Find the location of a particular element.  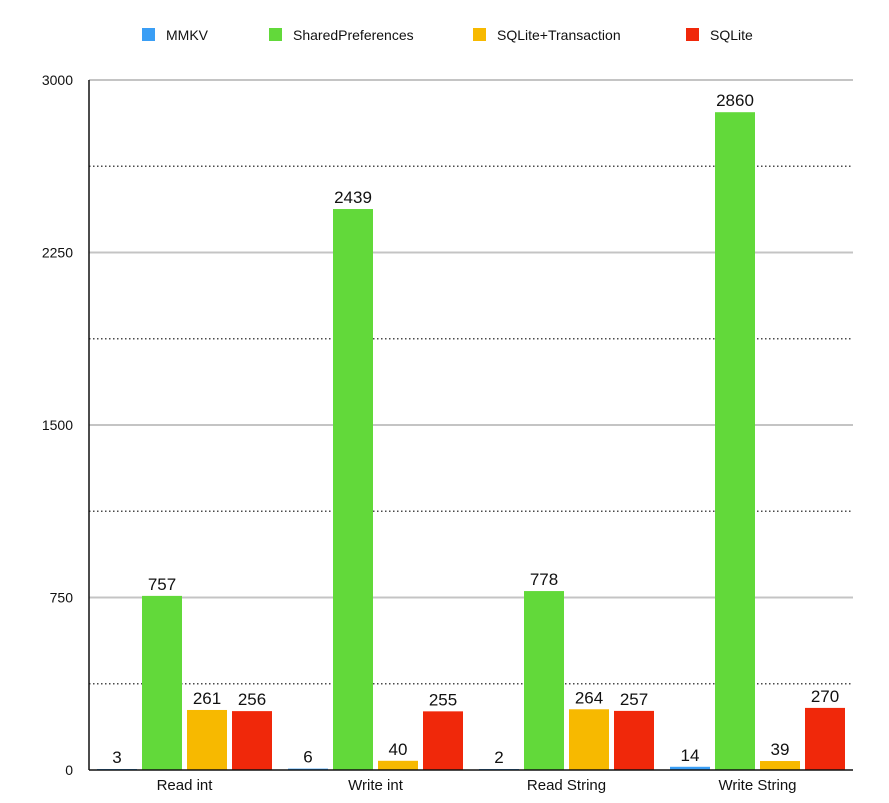

data-label: 14 is located at coordinates (690, 755).